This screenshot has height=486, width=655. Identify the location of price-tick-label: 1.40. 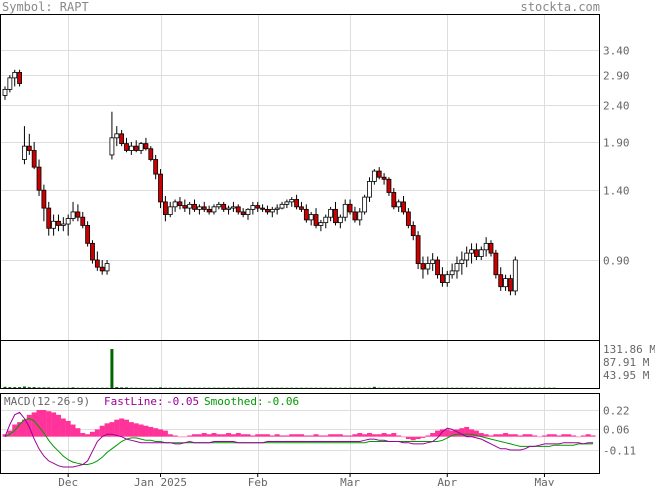
(616, 191).